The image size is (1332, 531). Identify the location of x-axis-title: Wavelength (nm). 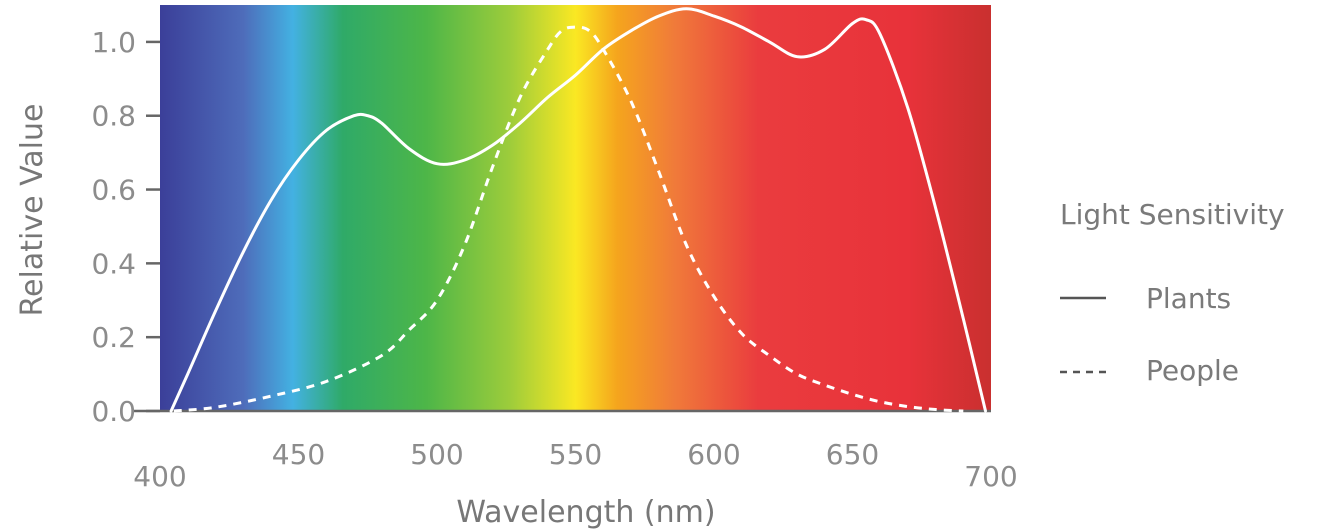
(585, 512).